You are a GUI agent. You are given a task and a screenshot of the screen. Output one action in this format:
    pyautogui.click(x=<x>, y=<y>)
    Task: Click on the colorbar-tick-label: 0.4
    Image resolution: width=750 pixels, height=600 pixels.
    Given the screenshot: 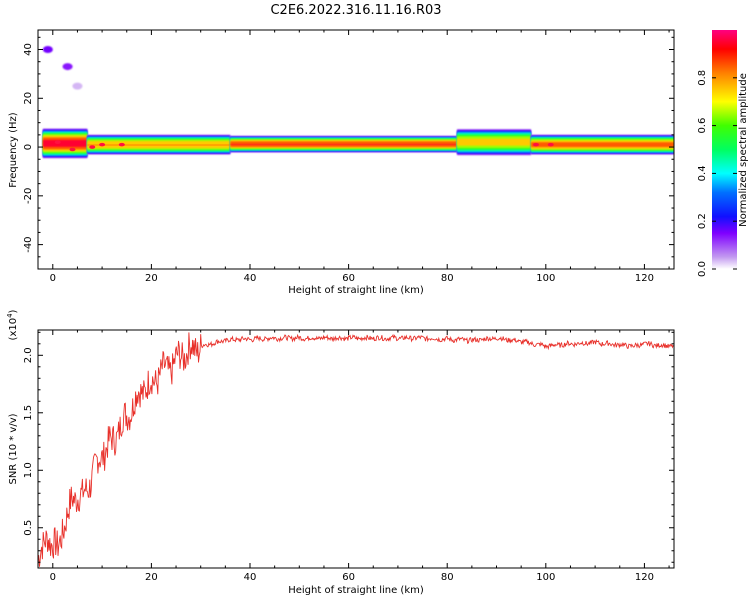 What is the action you would take?
    pyautogui.click(x=702, y=173)
    